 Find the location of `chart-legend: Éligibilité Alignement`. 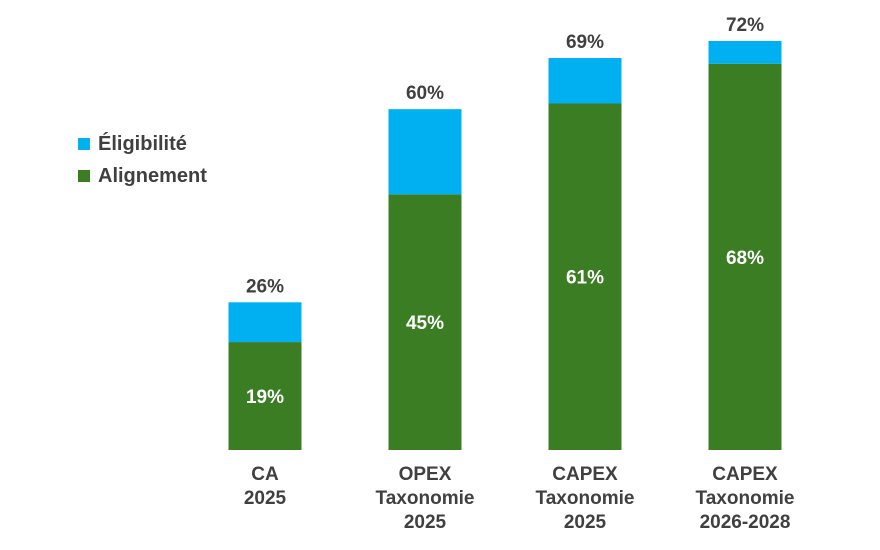

chart-legend: Éligibilité Alignement is located at coordinates (142, 160).